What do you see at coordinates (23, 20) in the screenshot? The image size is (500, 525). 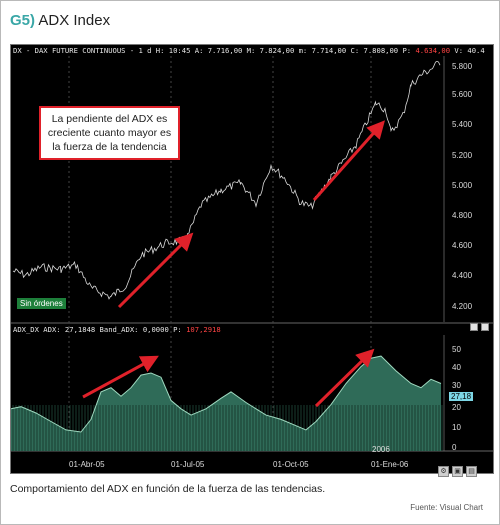 I see `figure-code: G5)` at bounding box center [23, 20].